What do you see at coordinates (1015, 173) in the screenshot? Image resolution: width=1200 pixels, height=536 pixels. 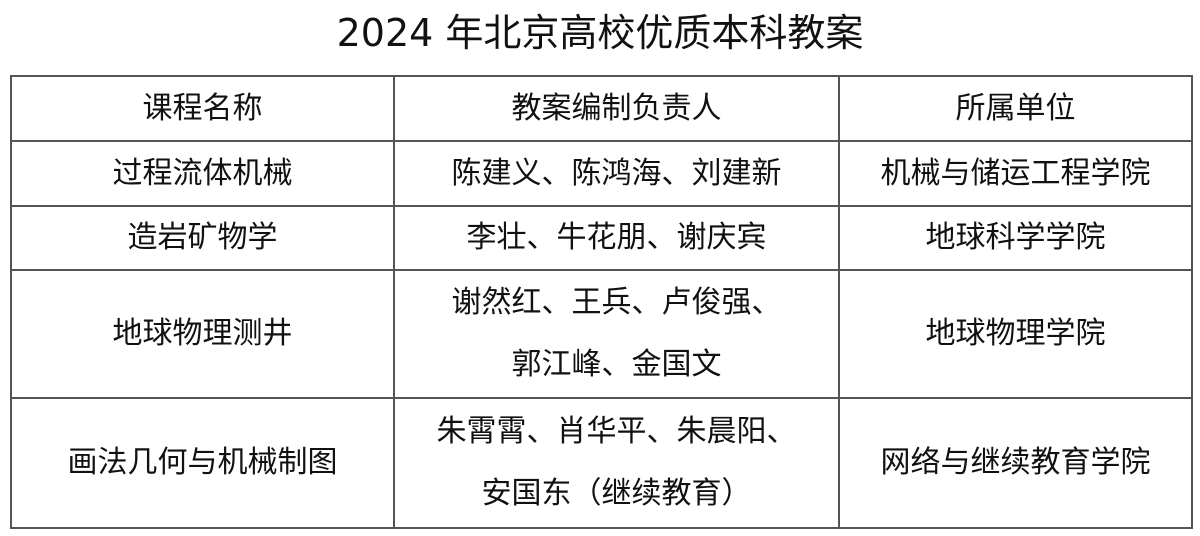 I see `unit: 机械与储运工程学院` at bounding box center [1015, 173].